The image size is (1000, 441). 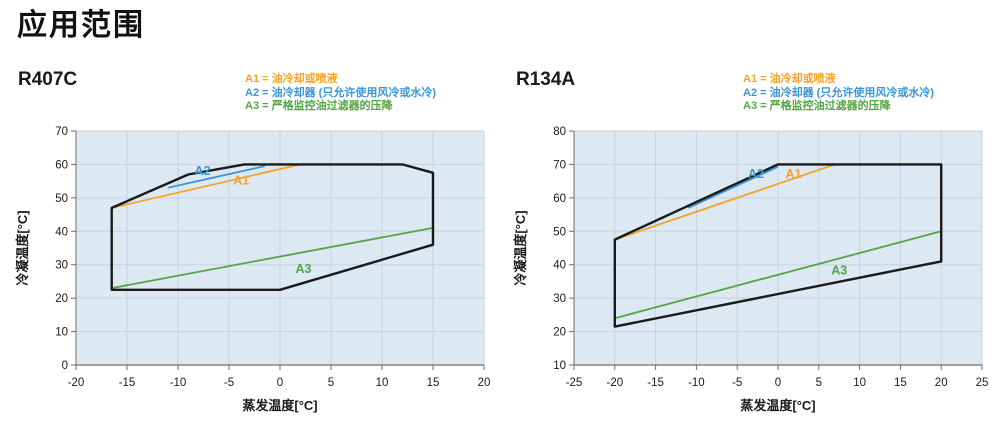 I want to click on x-tick-label: 25, so click(x=982, y=383).